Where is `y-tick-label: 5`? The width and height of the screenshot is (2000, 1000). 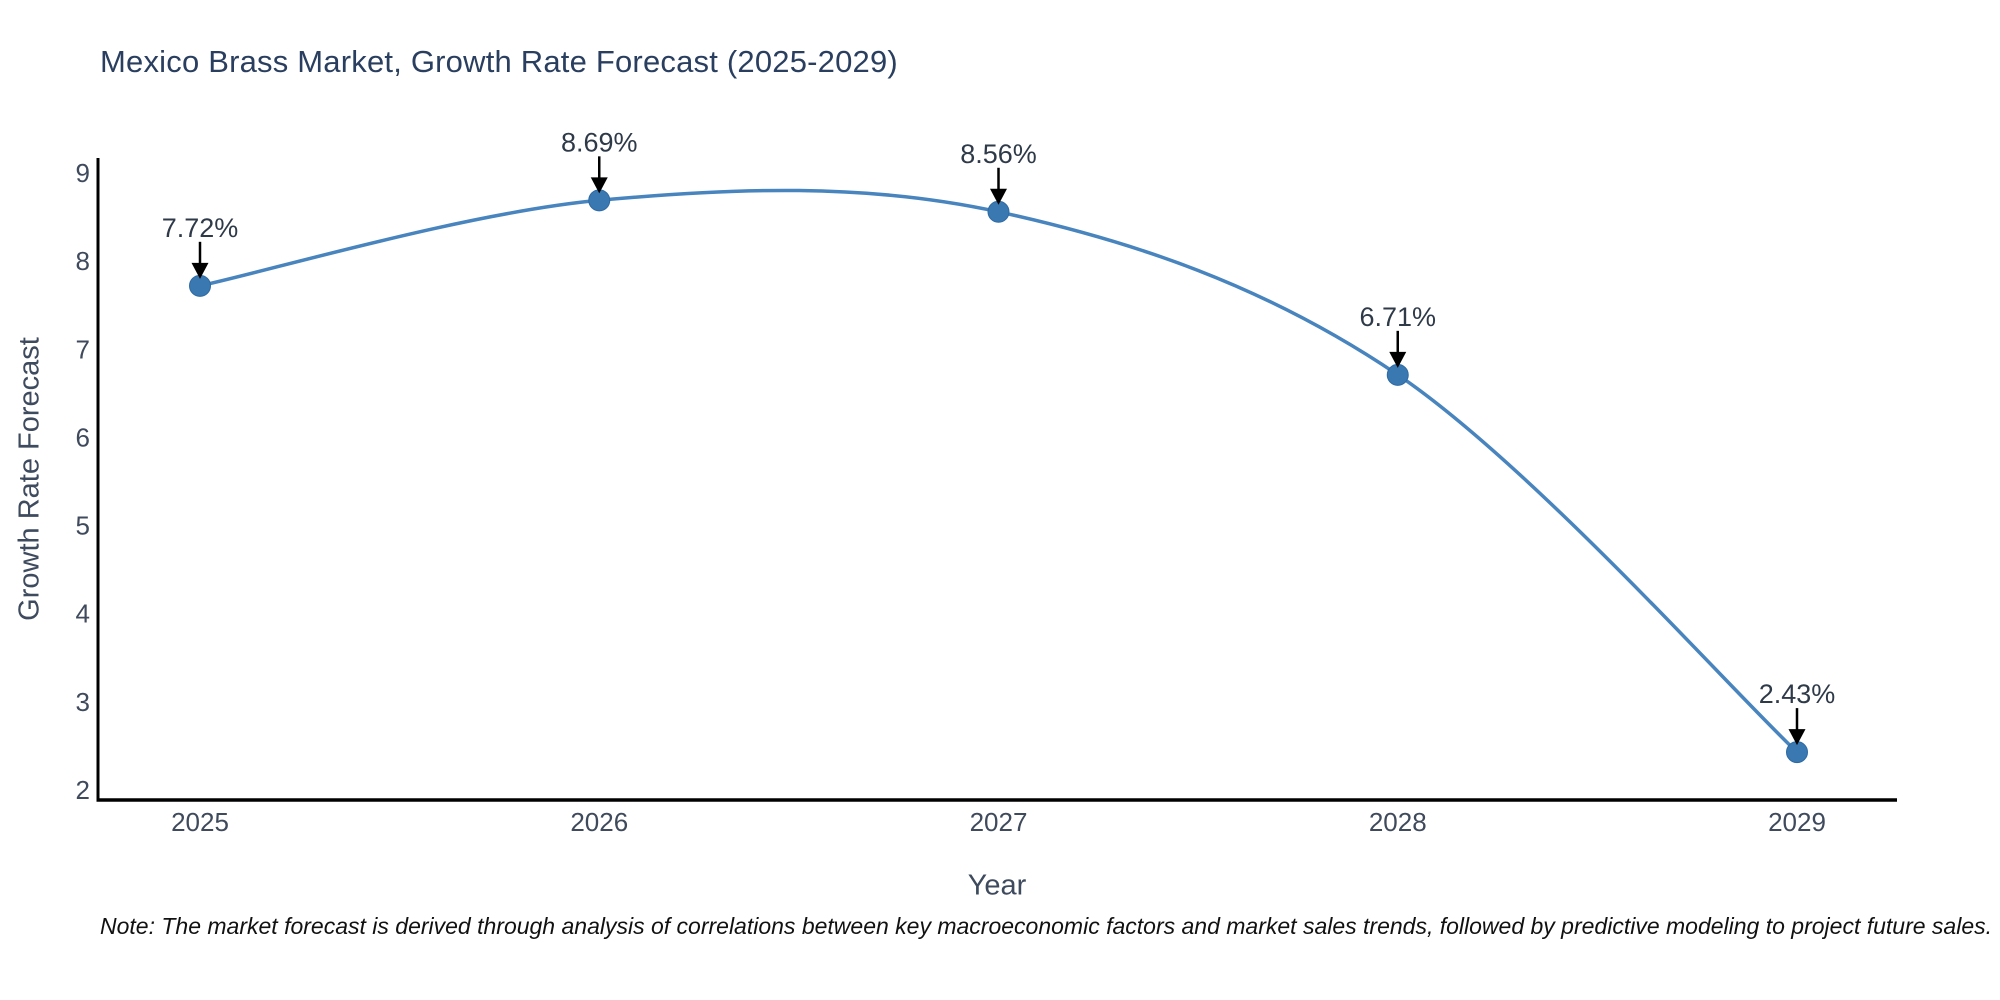 y-tick-label: 5 is located at coordinates (83, 526).